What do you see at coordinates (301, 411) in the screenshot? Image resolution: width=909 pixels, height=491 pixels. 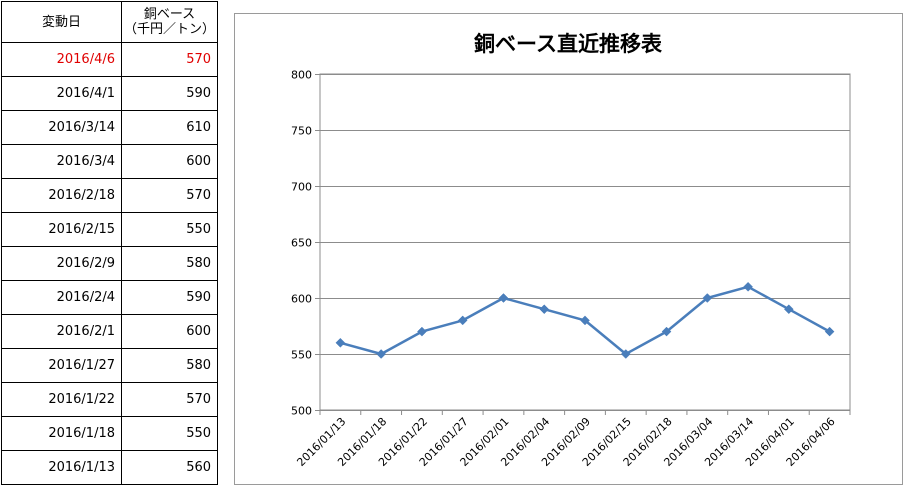 I see `y-tick-label: 500` at bounding box center [301, 411].